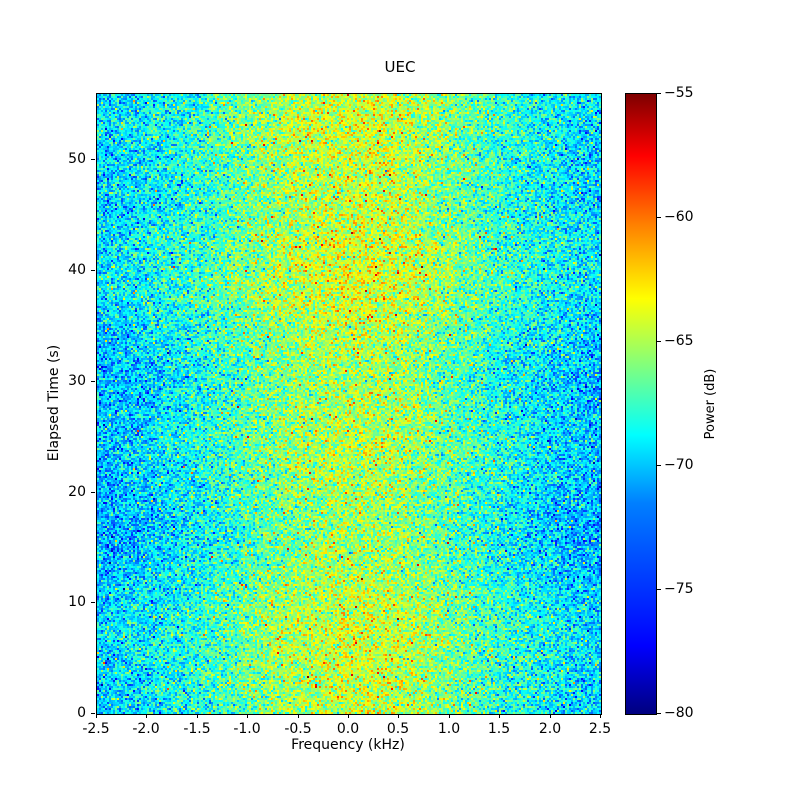 The height and width of the screenshot is (800, 800). What do you see at coordinates (81, 713) in the screenshot?
I see `y-tick-label: 0` at bounding box center [81, 713].